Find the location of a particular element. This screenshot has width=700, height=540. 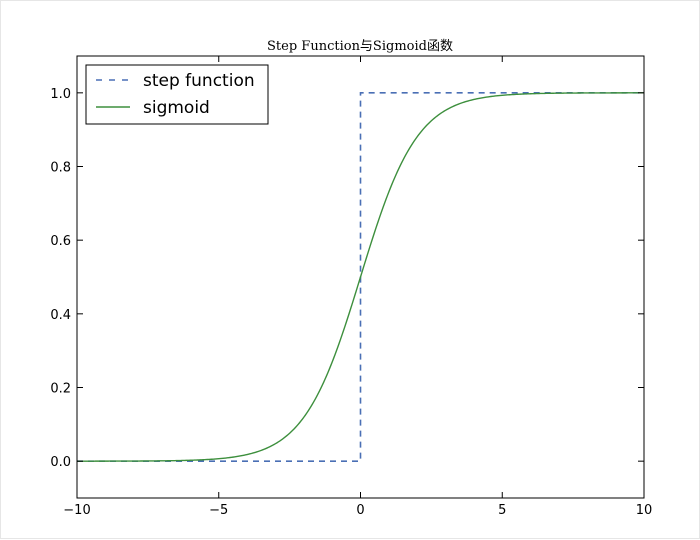

y-tick-label: 0.8 is located at coordinates (60, 168).